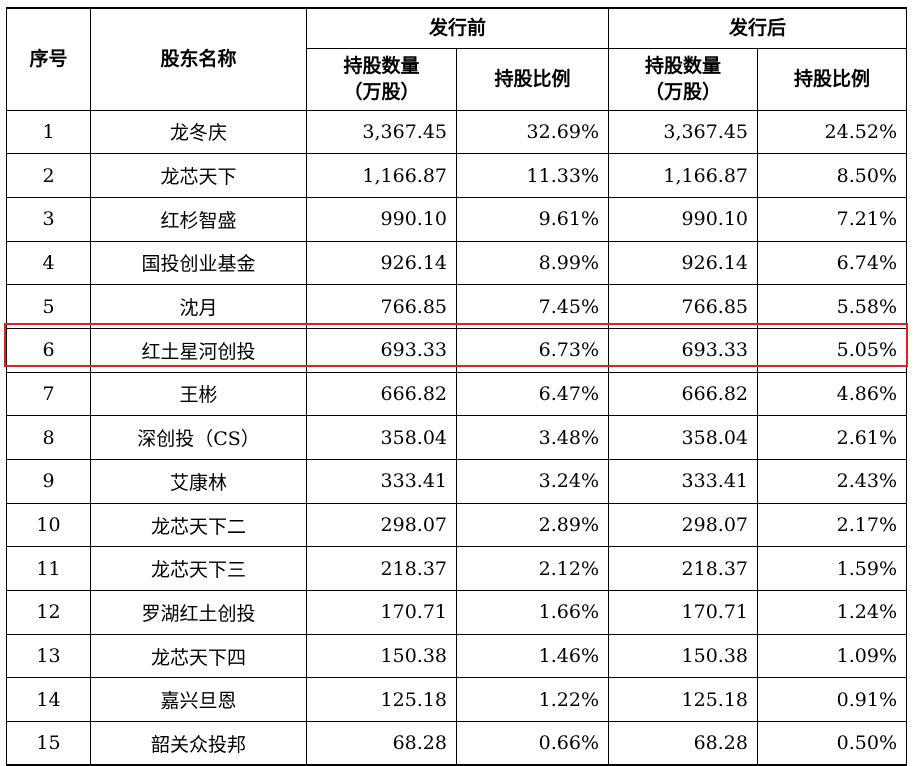  I want to click on table-row: 2 龙芯天下 1,166.87 11.33% 1,166.87 8.50%, so click(456, 175).